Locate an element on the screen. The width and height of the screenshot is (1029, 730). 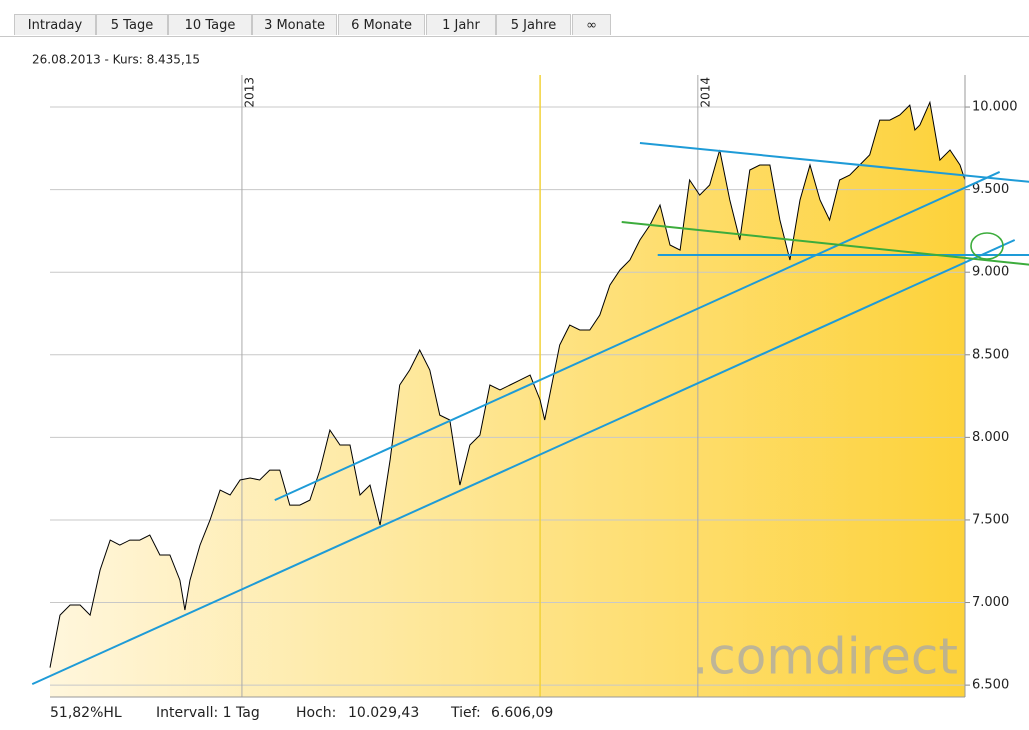
tab: 5 Tage is located at coordinates (132, 24).